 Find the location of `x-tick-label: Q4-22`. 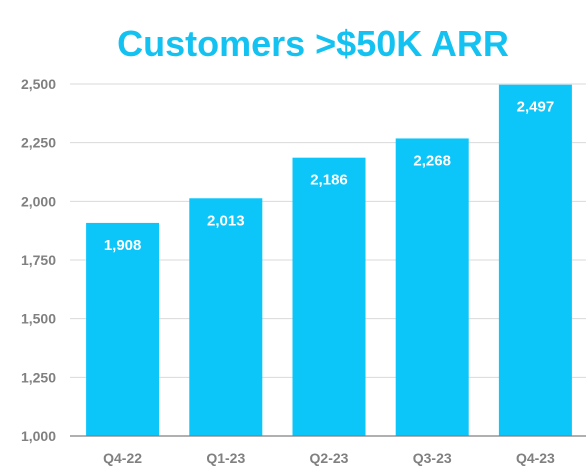

x-tick-label: Q4-22 is located at coordinates (122, 458).